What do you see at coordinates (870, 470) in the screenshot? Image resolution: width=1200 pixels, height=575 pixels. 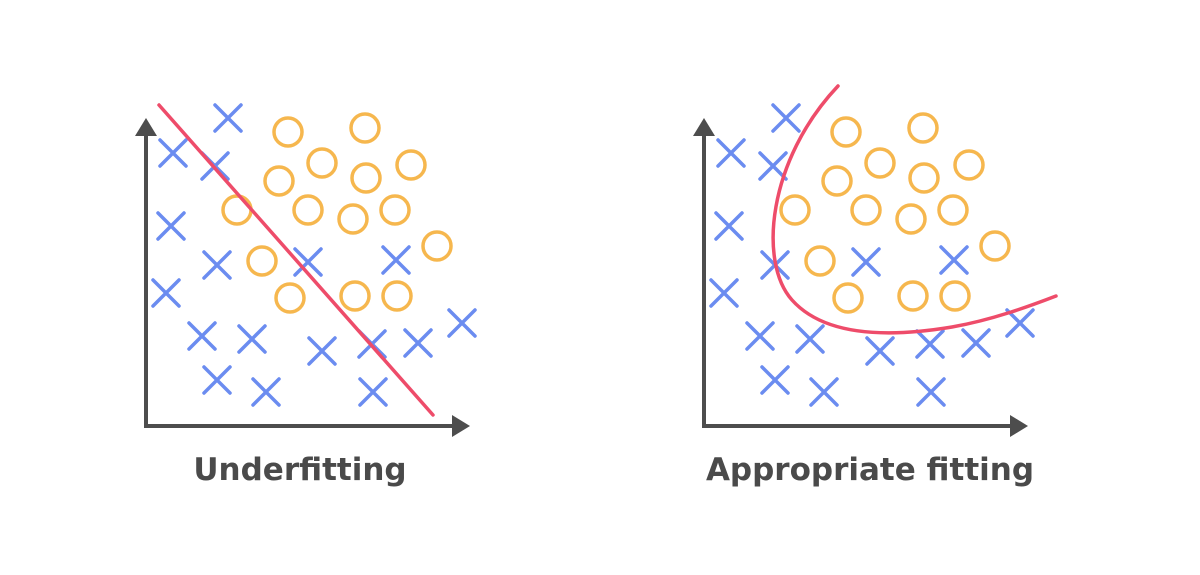 I see `appropriate-fitting-title: Appropriate fitting` at bounding box center [870, 470].